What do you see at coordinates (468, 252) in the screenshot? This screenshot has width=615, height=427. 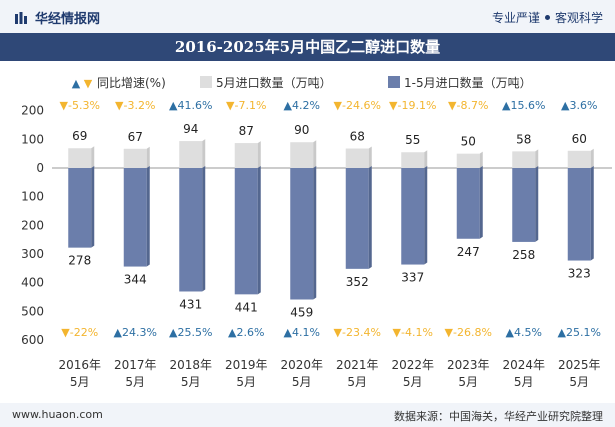 I see `bar-ytd-label: 247` at bounding box center [468, 252].